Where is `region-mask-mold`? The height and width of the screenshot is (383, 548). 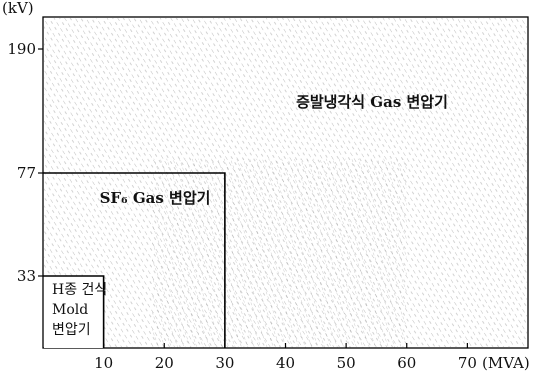 region-mask-mold is located at coordinates (74, 312).